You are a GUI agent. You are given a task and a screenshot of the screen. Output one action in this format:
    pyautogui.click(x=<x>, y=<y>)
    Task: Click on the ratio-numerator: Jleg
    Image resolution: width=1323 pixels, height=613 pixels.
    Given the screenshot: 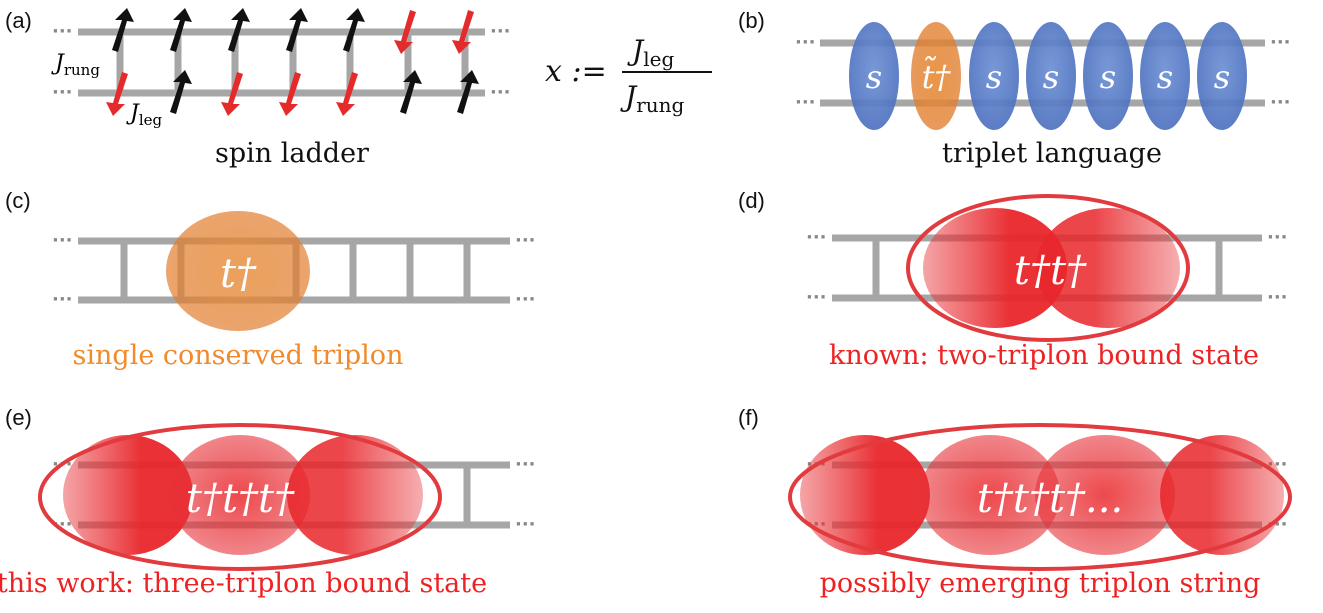 What is the action you would take?
    pyautogui.click(x=650, y=52)
    